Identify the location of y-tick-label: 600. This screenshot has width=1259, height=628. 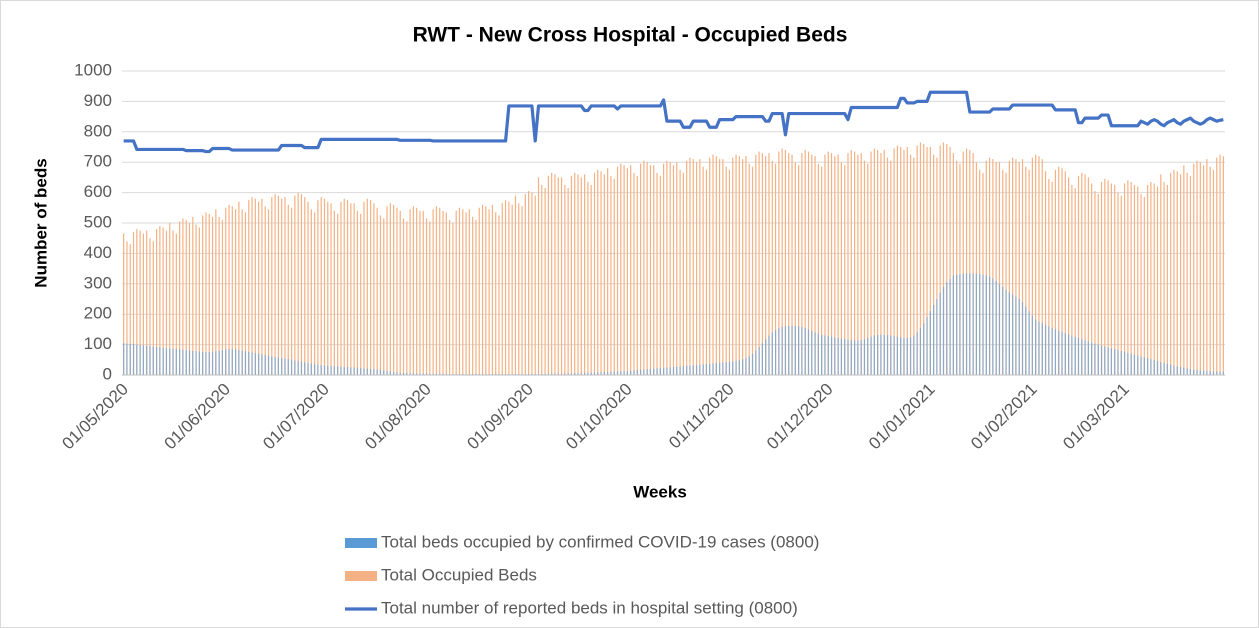
(98, 191).